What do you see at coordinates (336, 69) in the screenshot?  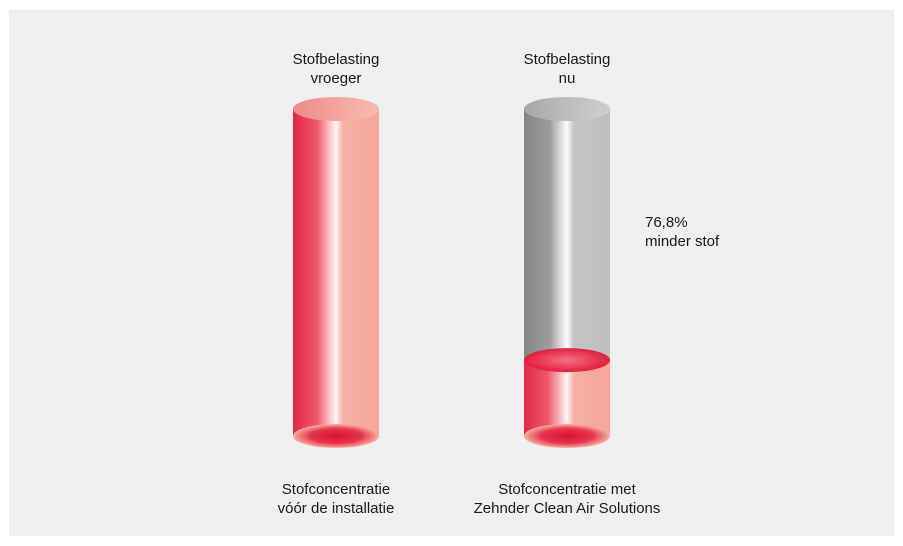 I see `top-label-before: Stofbelasting vroeger` at bounding box center [336, 69].